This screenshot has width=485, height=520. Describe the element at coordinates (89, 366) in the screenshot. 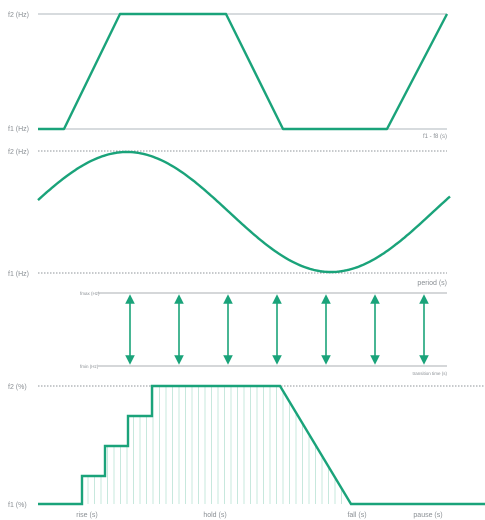

I see `fmin-label: fmin (Hz)` at that location.